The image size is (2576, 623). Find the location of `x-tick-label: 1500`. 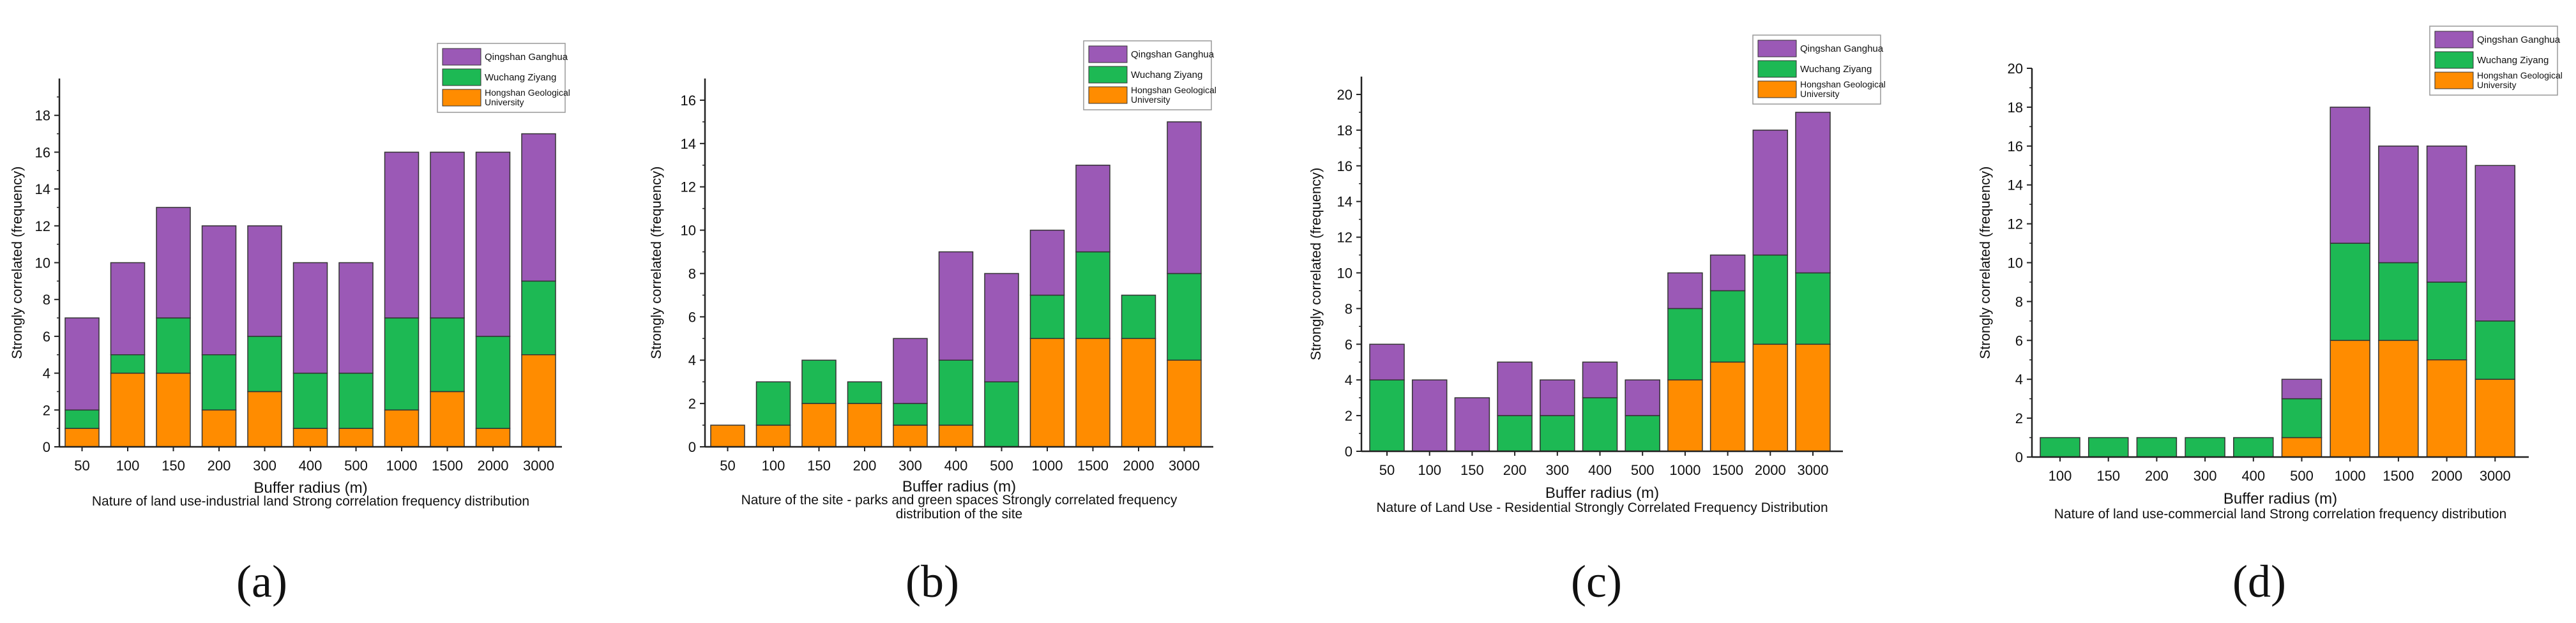

x-tick-label: 1500 is located at coordinates (1093, 466).